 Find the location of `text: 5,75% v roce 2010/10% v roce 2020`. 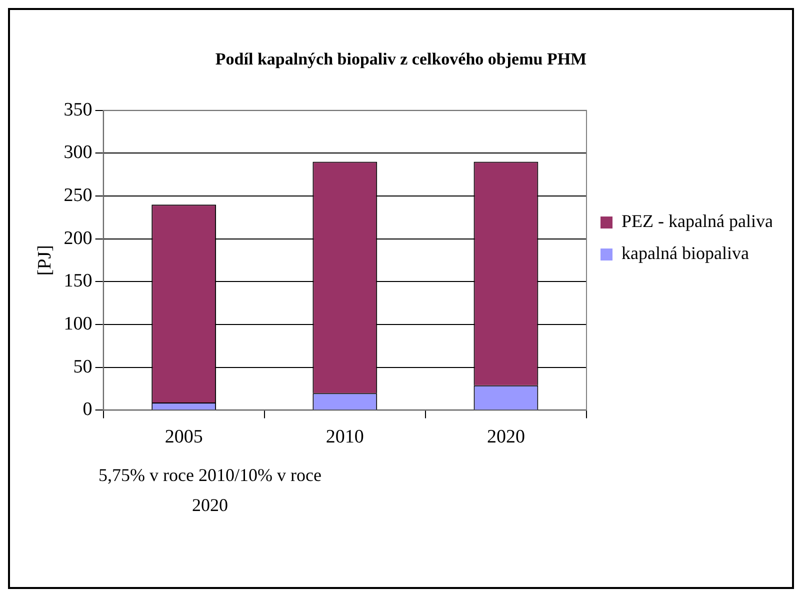

text: 5,75% v roce 2010/10% v roce 2020 is located at coordinates (210, 490).